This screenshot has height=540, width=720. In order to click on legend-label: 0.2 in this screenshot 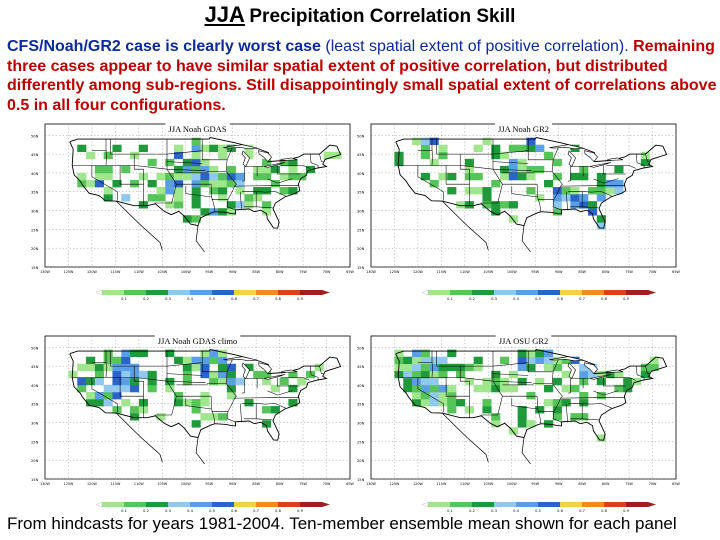, I will do `click(472, 511)`.